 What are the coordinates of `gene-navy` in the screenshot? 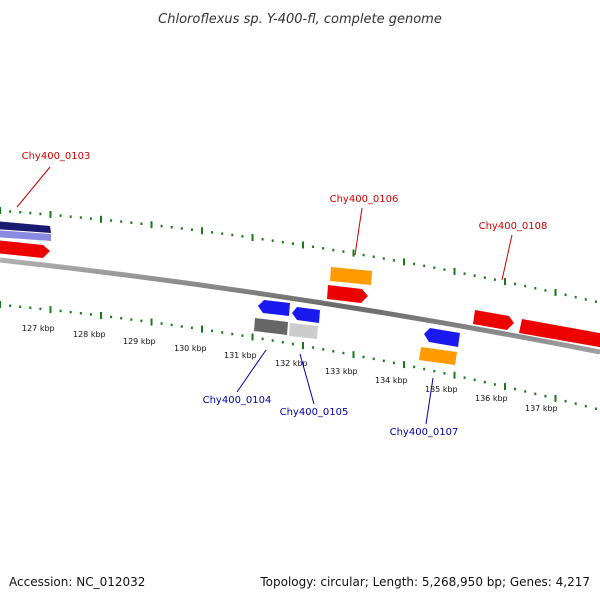 It's located at (25, 227).